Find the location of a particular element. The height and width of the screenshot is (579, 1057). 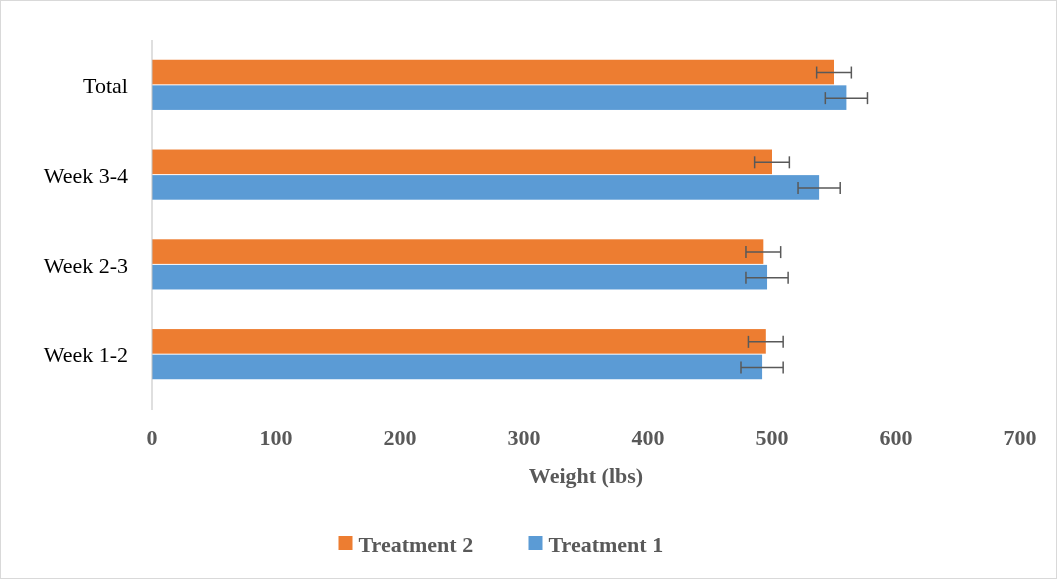

x-tick-label: 200 is located at coordinates (400, 437).